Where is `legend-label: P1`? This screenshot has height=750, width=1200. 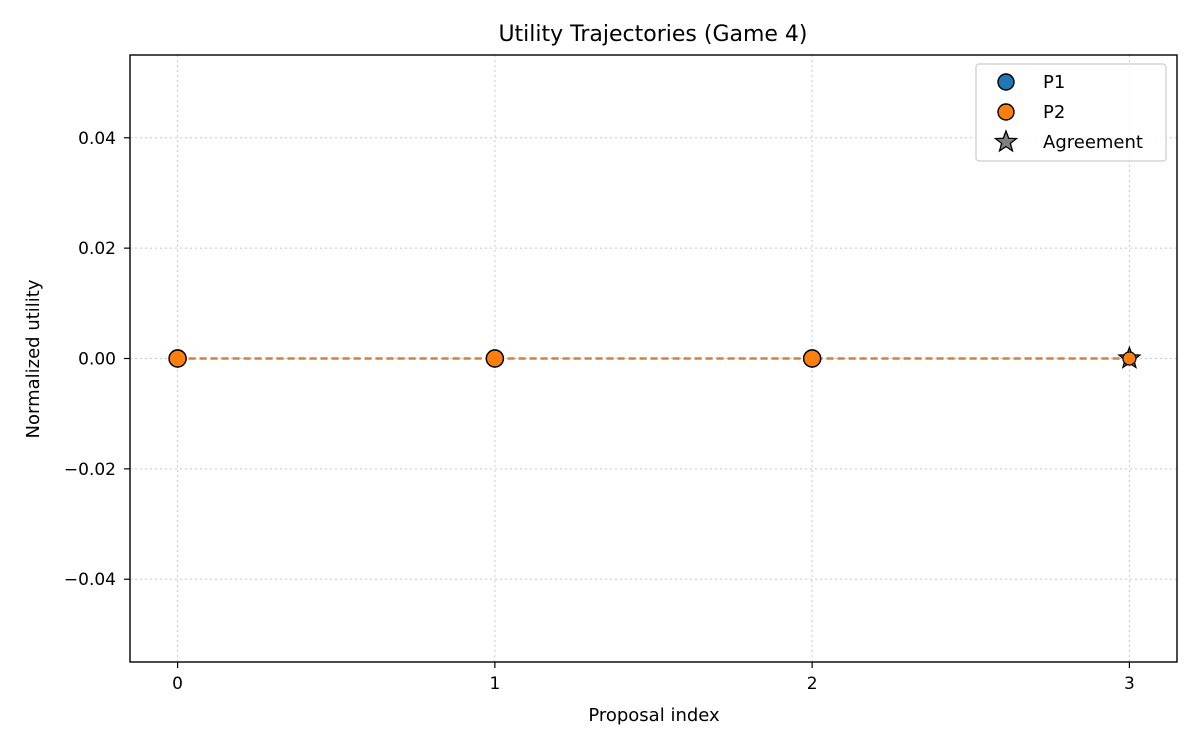
legend-label: P1 is located at coordinates (1054, 82).